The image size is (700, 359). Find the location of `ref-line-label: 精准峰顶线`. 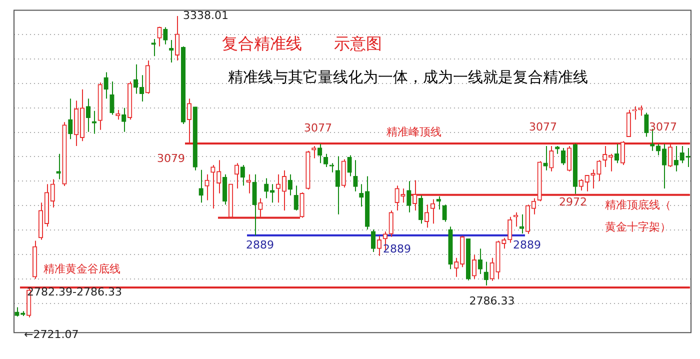

ref-line-label: 精准峰顶线 is located at coordinates (414, 131).